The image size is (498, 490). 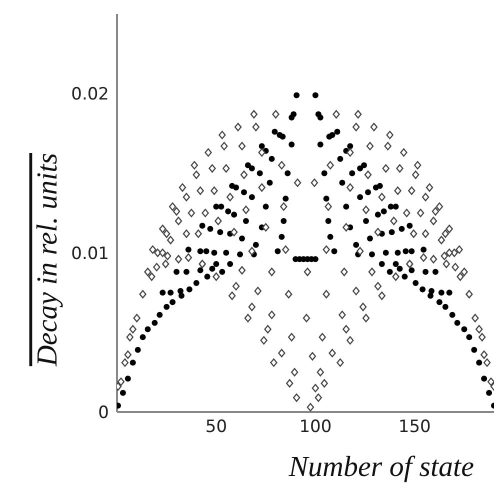 What do you see at coordinates (90, 94) in the screenshot?
I see `y-tick-label: 0.02` at bounding box center [90, 94].